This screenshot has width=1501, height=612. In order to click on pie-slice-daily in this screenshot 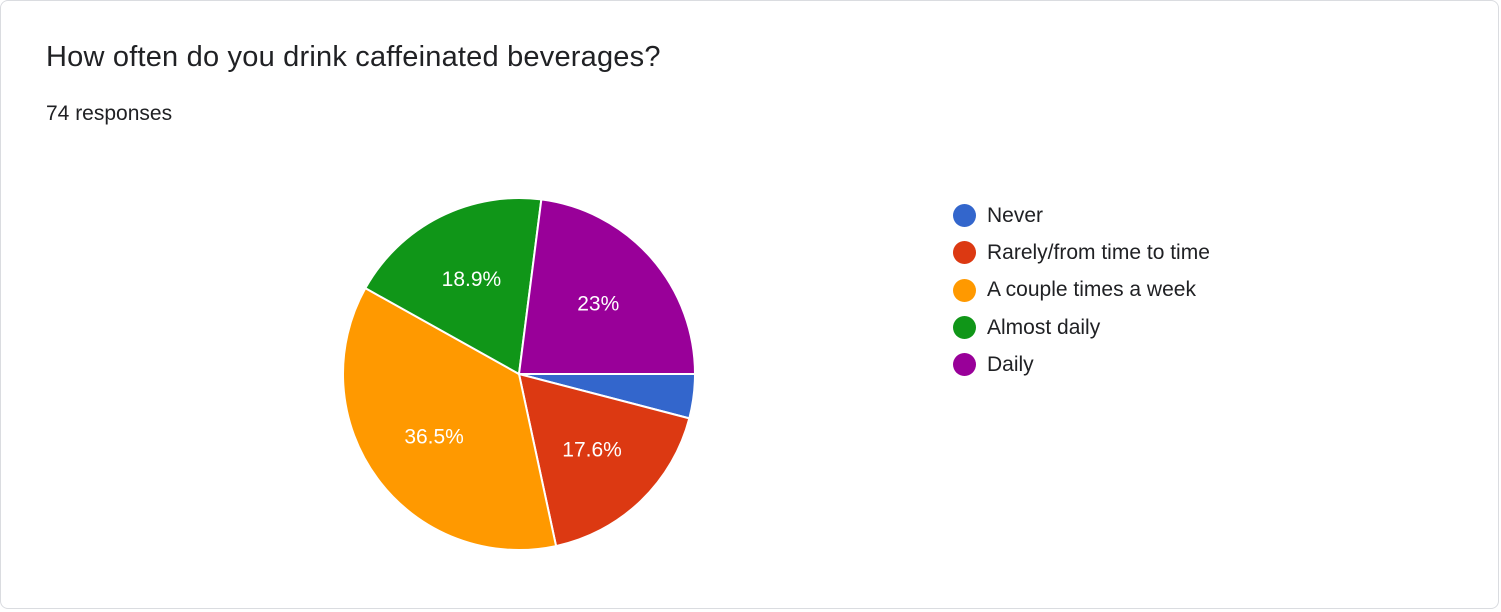, I will do `click(607, 286)`.